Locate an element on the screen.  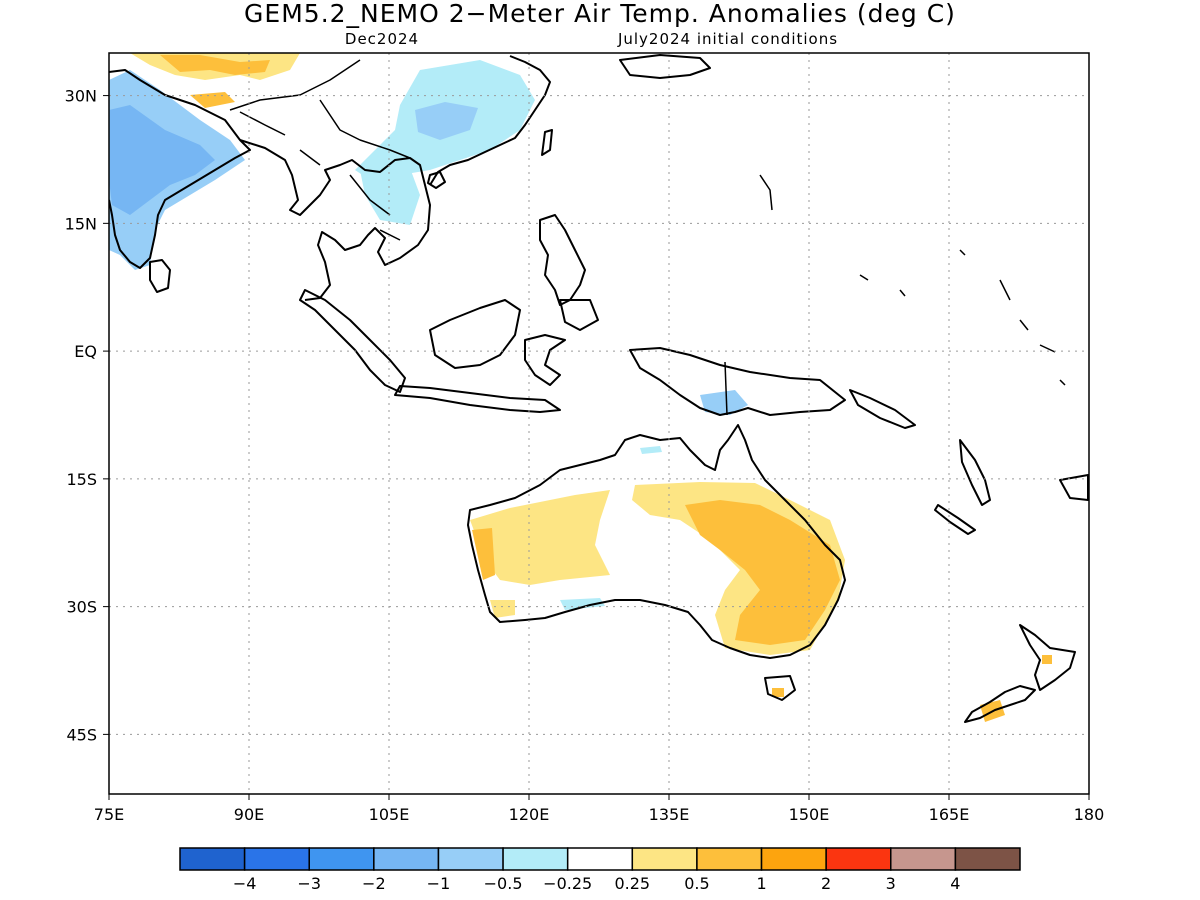
coastline-micronesia is located at coordinates (912, 280).